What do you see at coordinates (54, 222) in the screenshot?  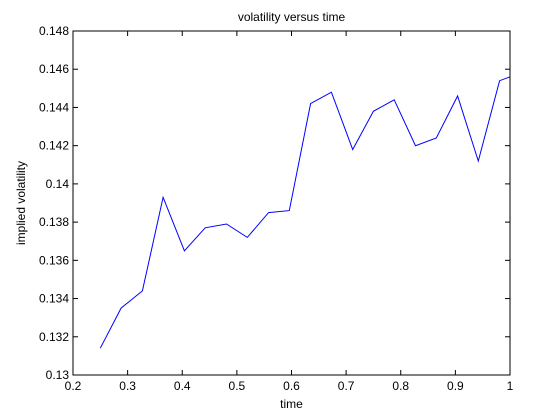 I see `y-tick-label: 0.138` at bounding box center [54, 222].